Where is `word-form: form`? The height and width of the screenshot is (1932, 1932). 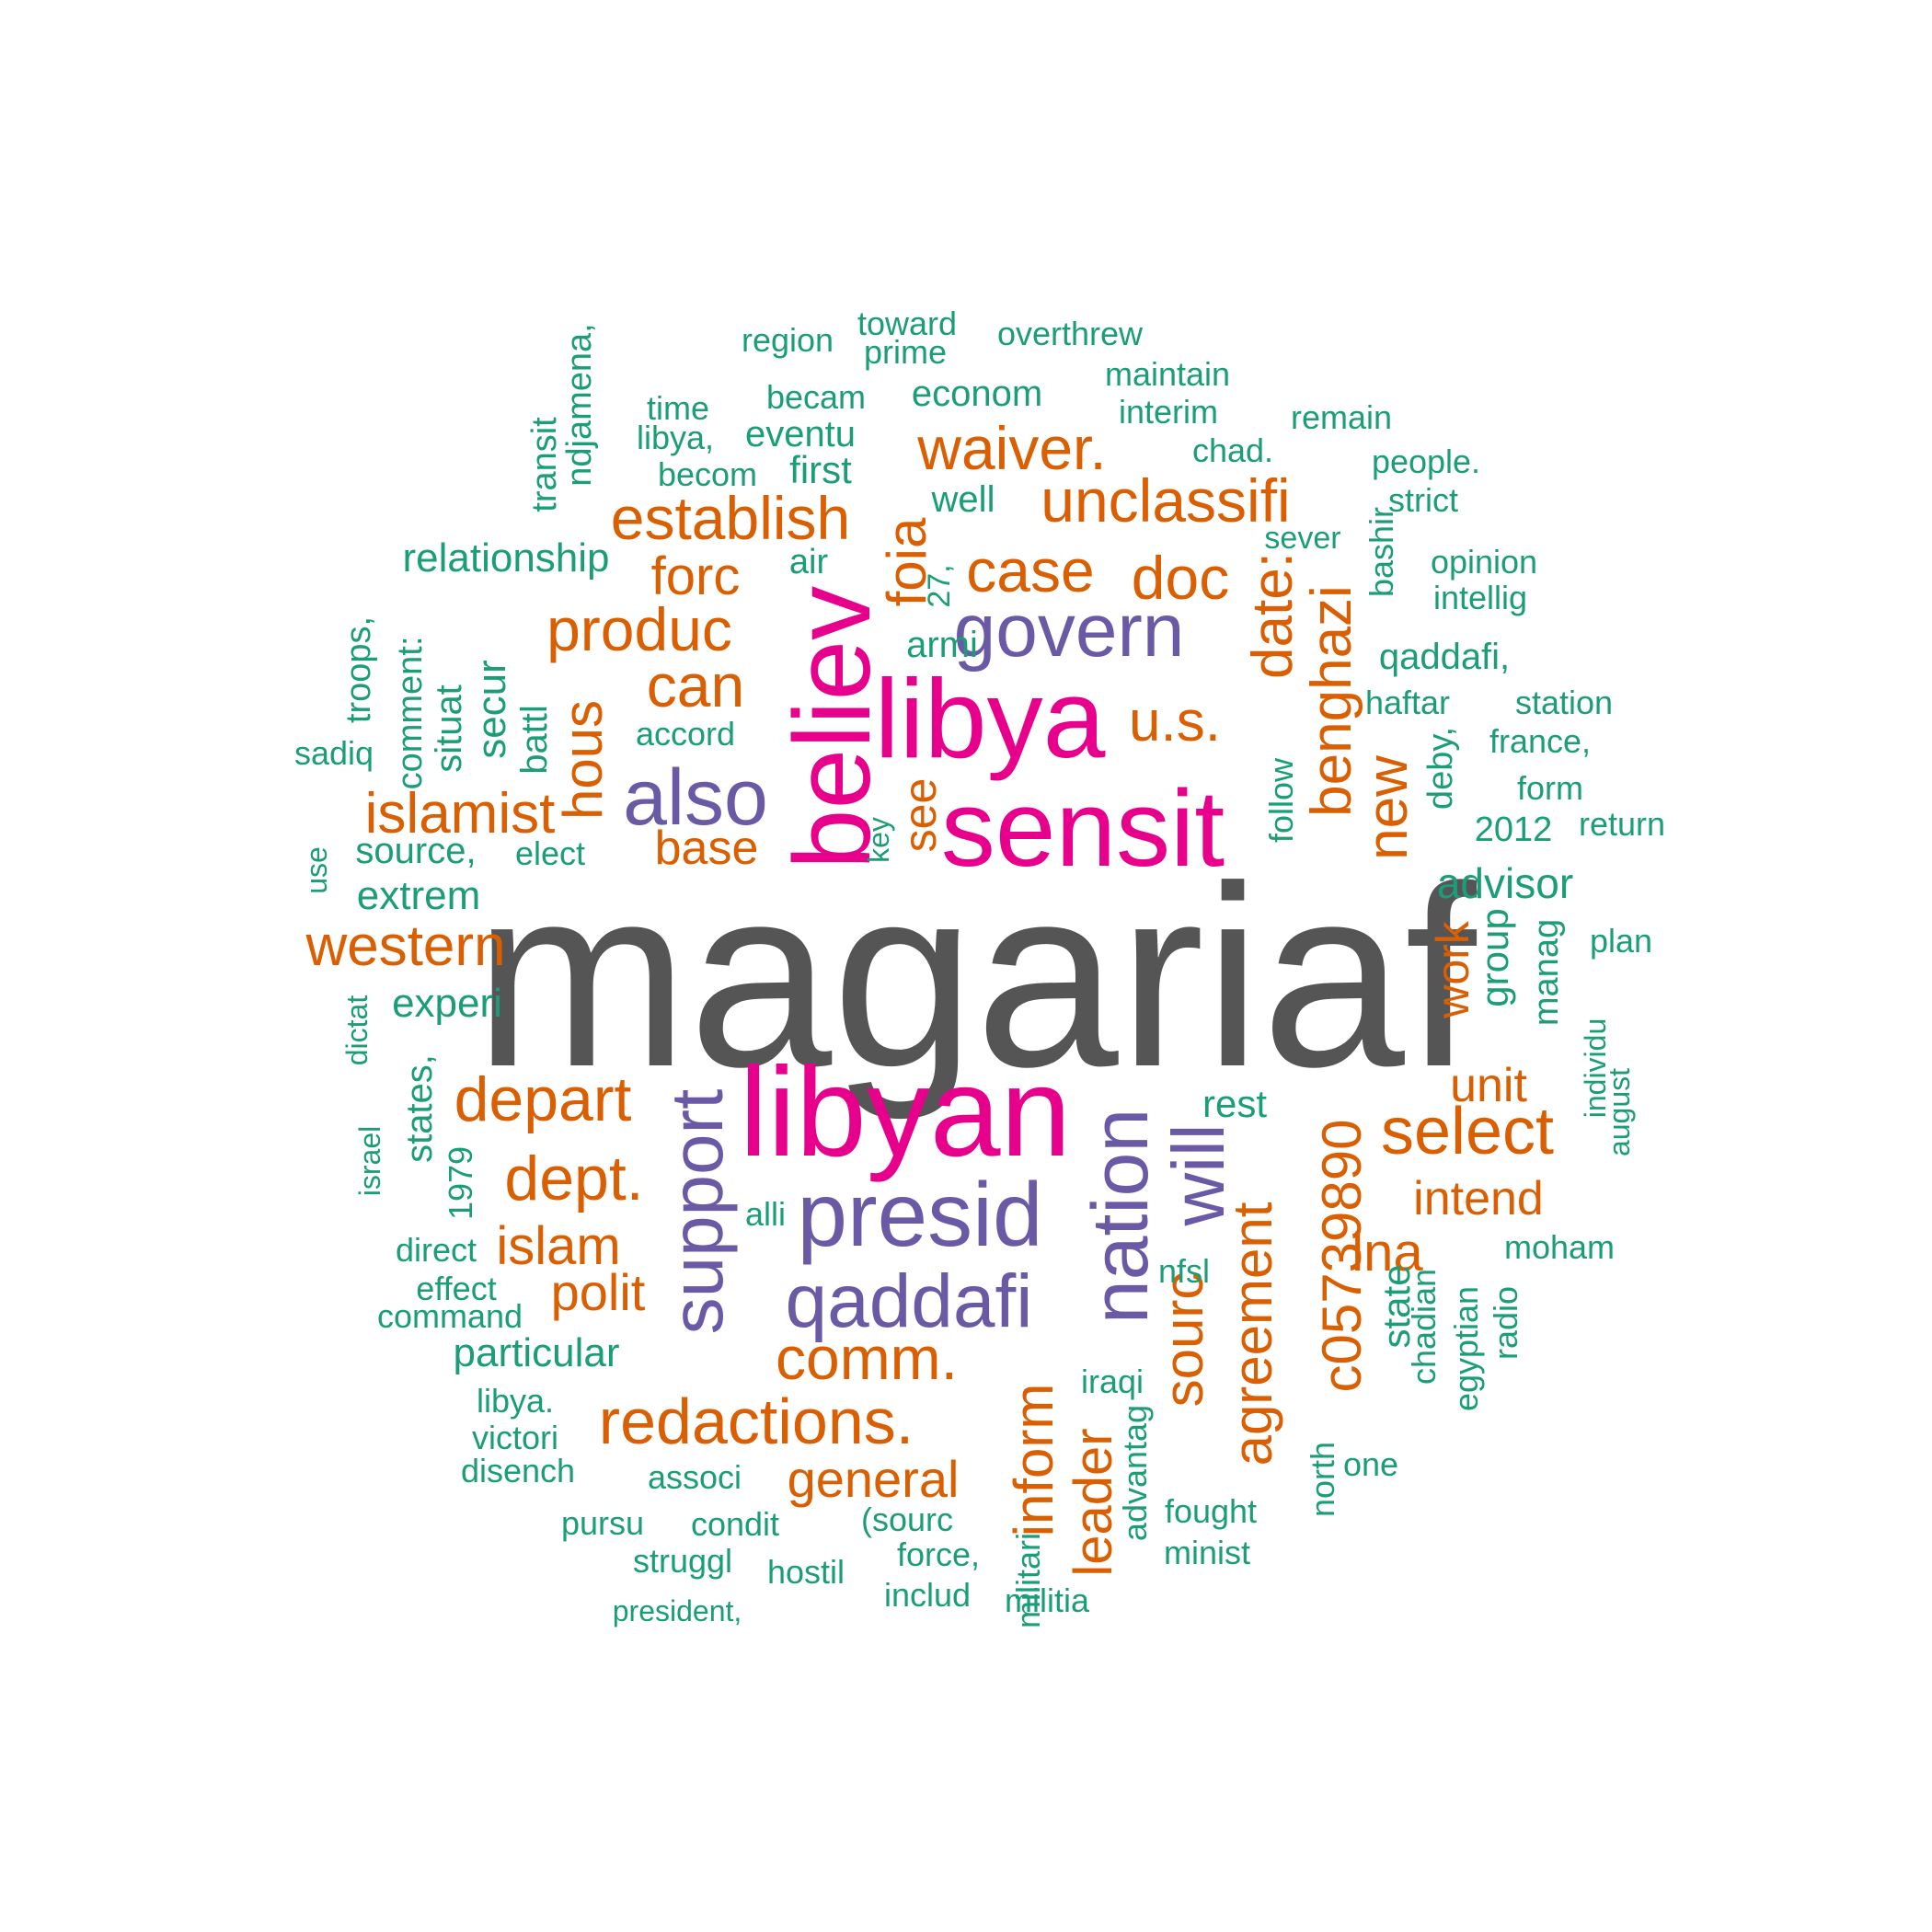
word-form: form is located at coordinates (1550, 788).